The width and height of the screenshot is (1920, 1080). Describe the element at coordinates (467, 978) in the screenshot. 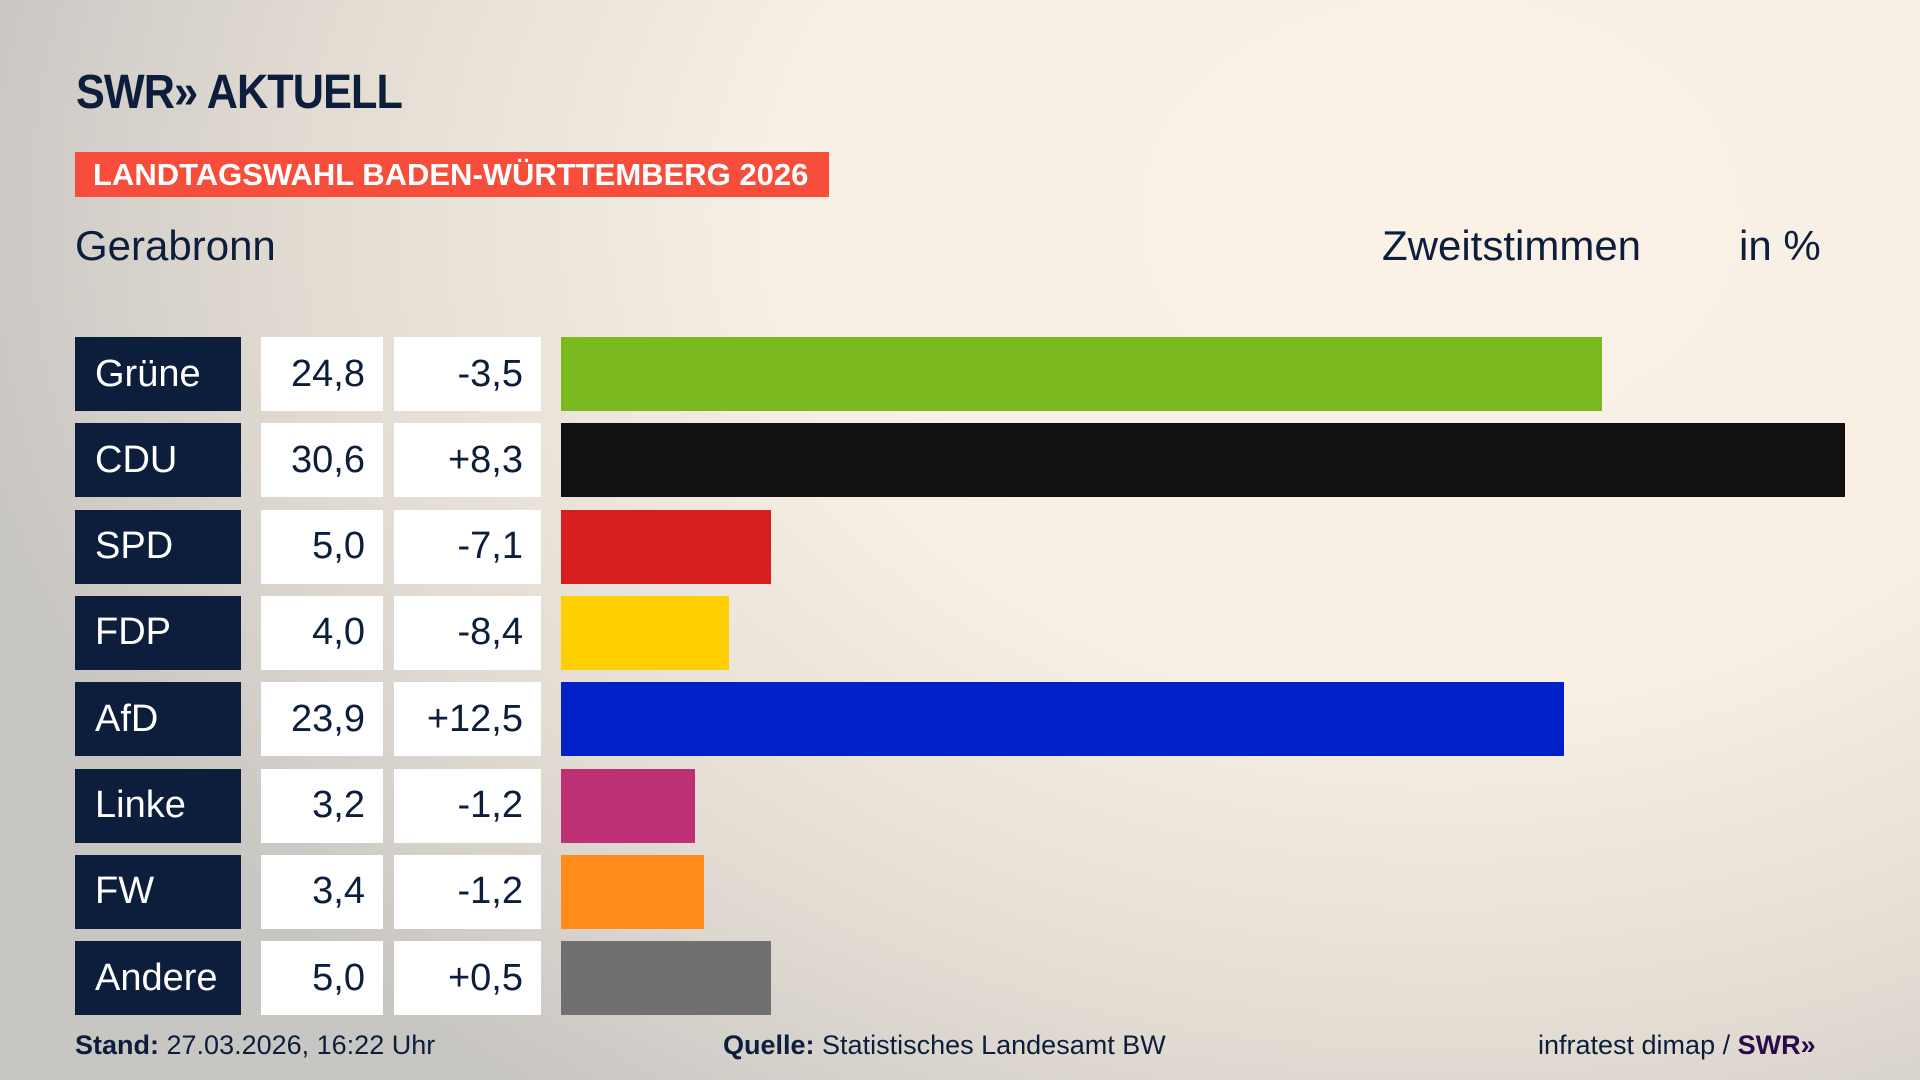

I see `change-label: +0,5` at that location.